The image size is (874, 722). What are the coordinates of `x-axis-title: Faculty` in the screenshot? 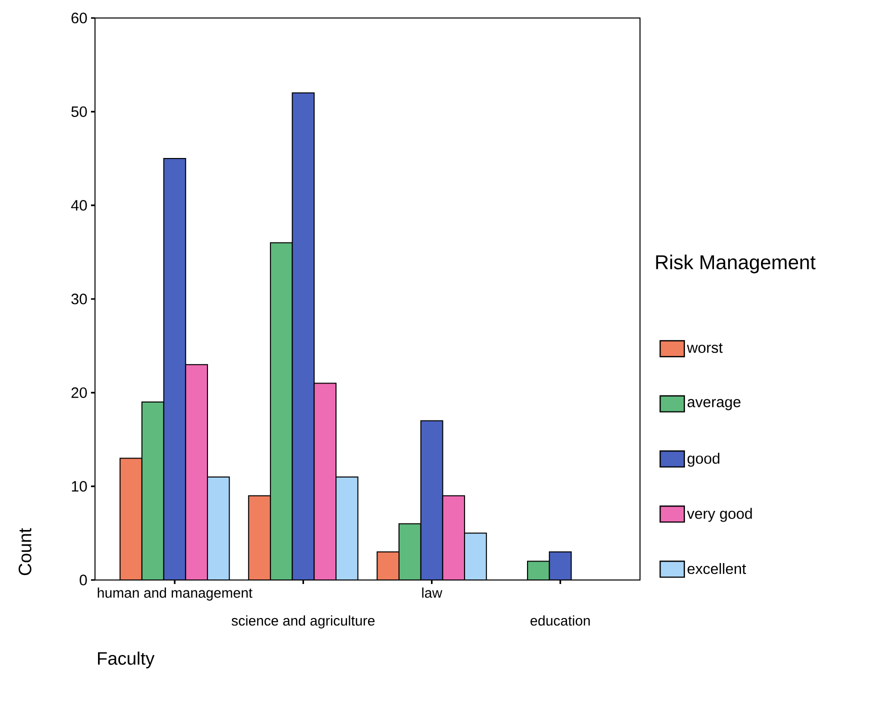 It's located at (126, 660).